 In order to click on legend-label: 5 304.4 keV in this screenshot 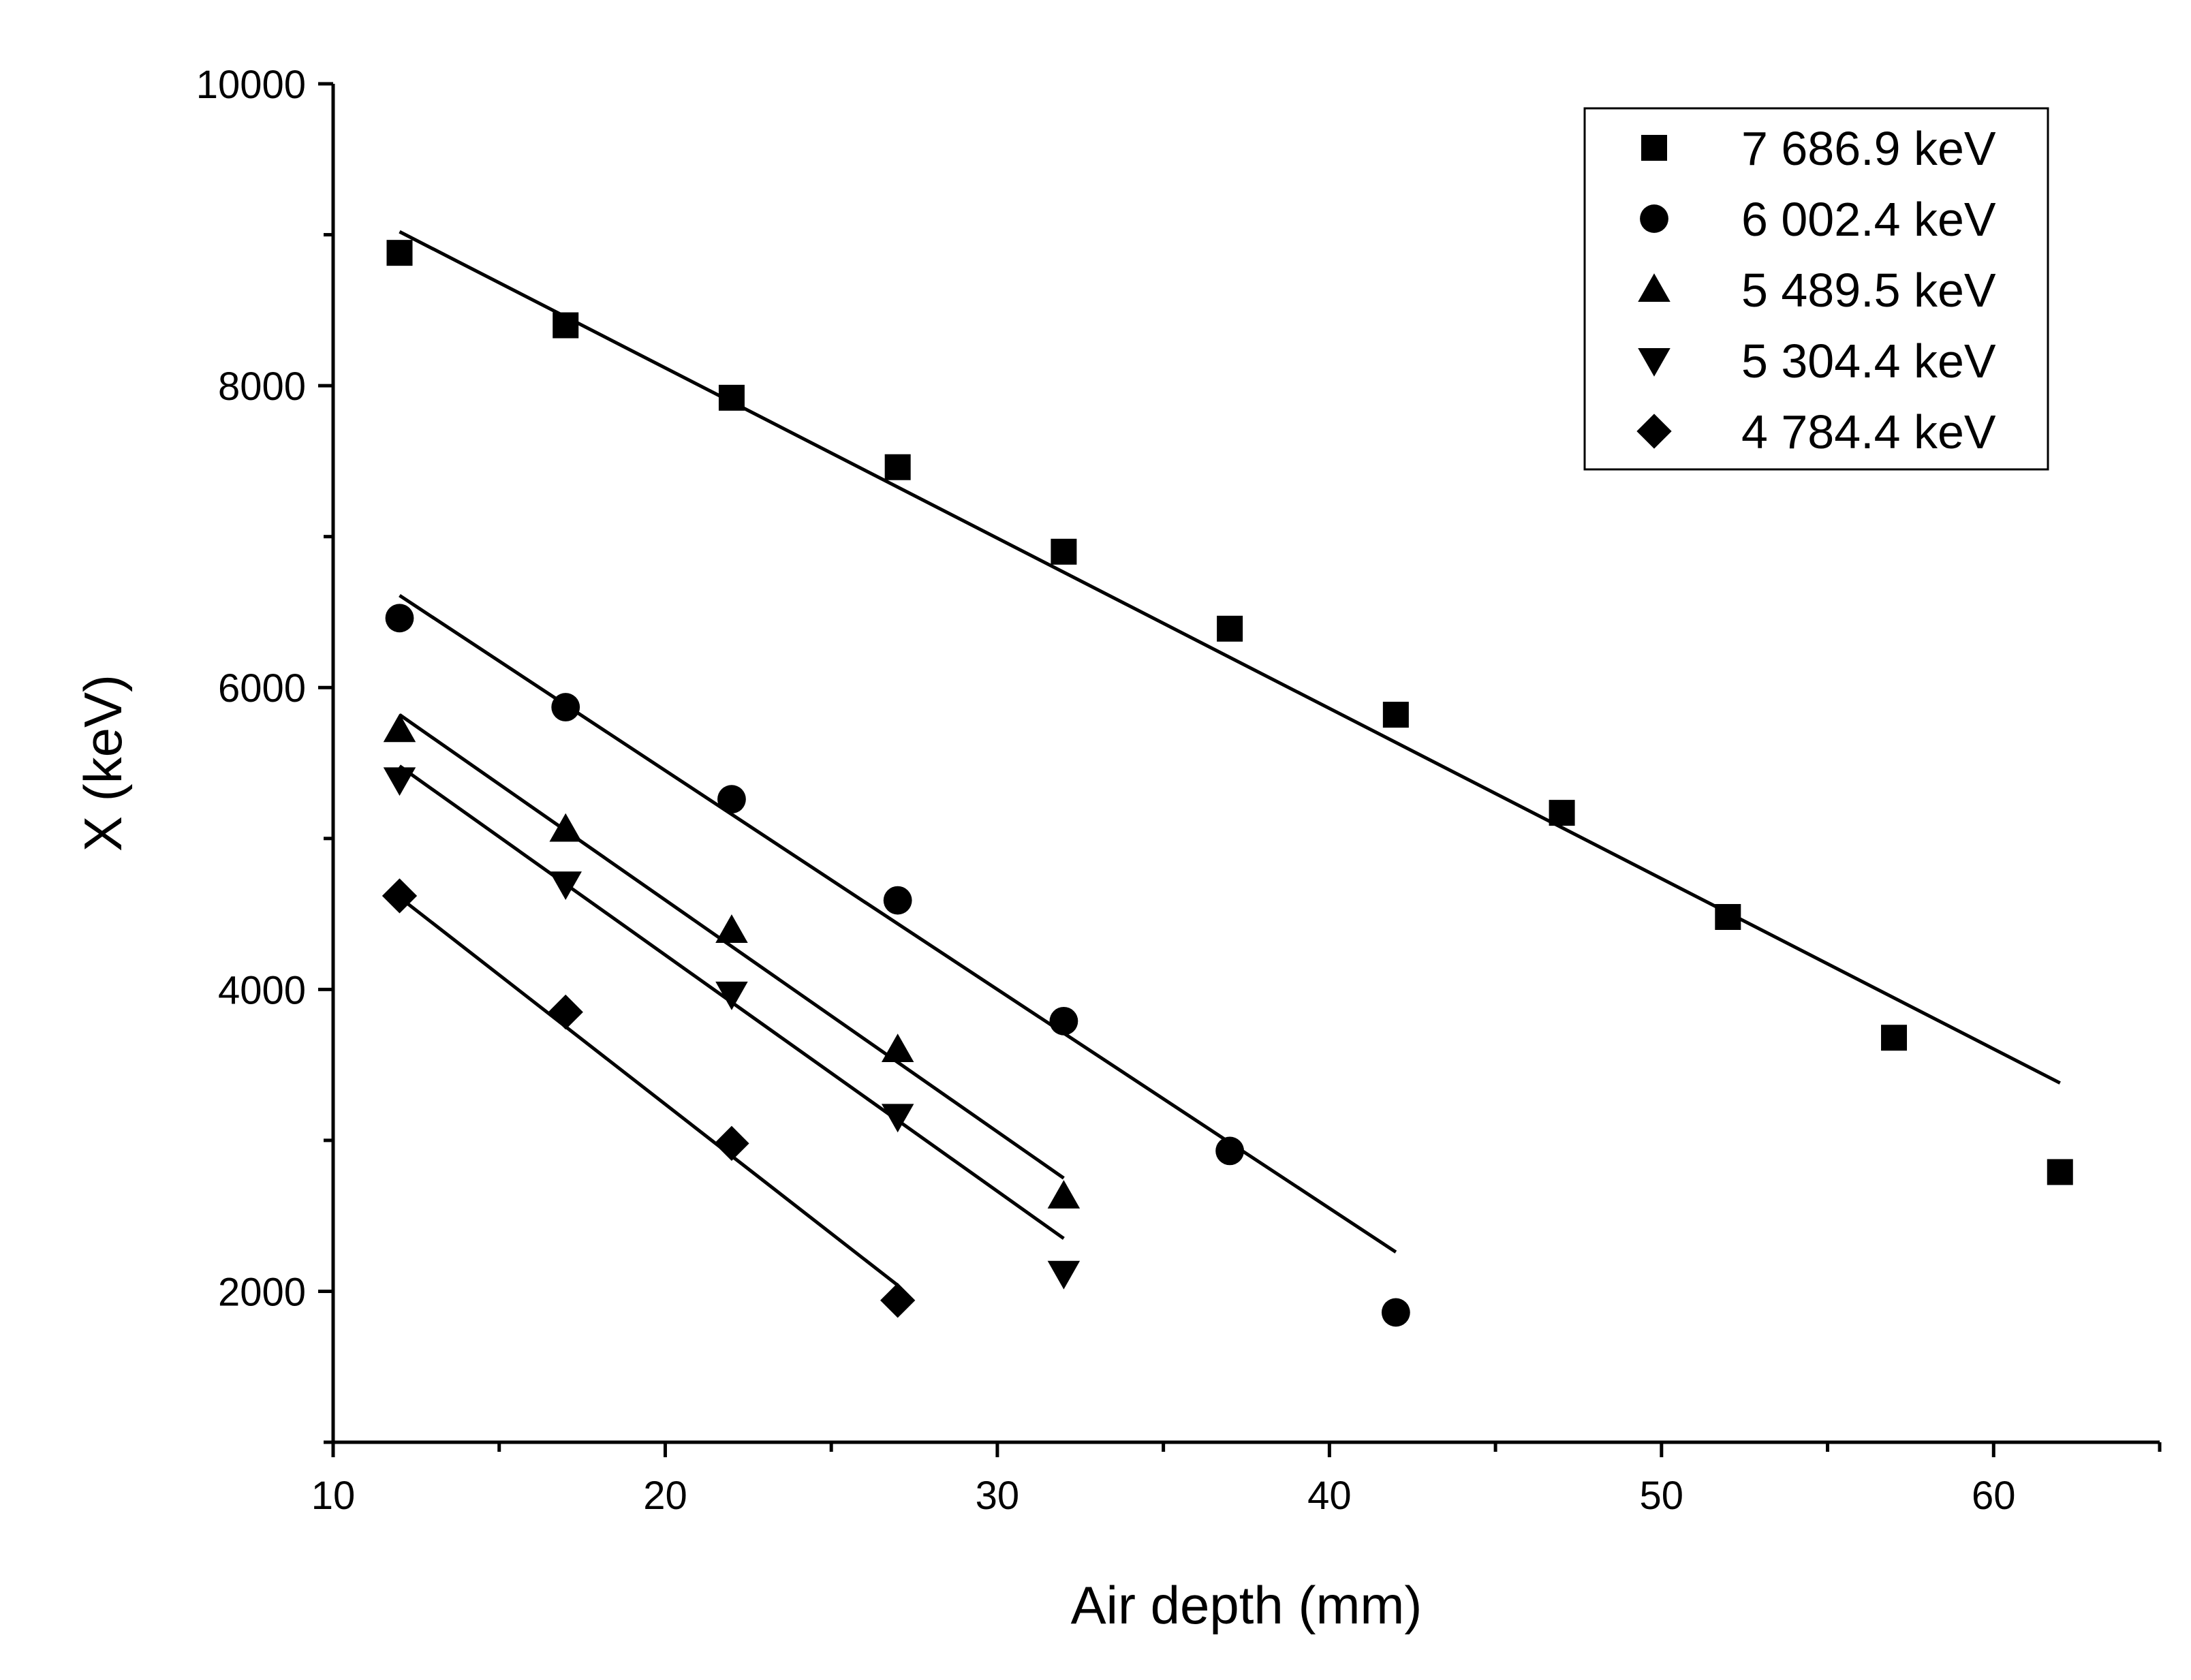, I will do `click(1868, 361)`.